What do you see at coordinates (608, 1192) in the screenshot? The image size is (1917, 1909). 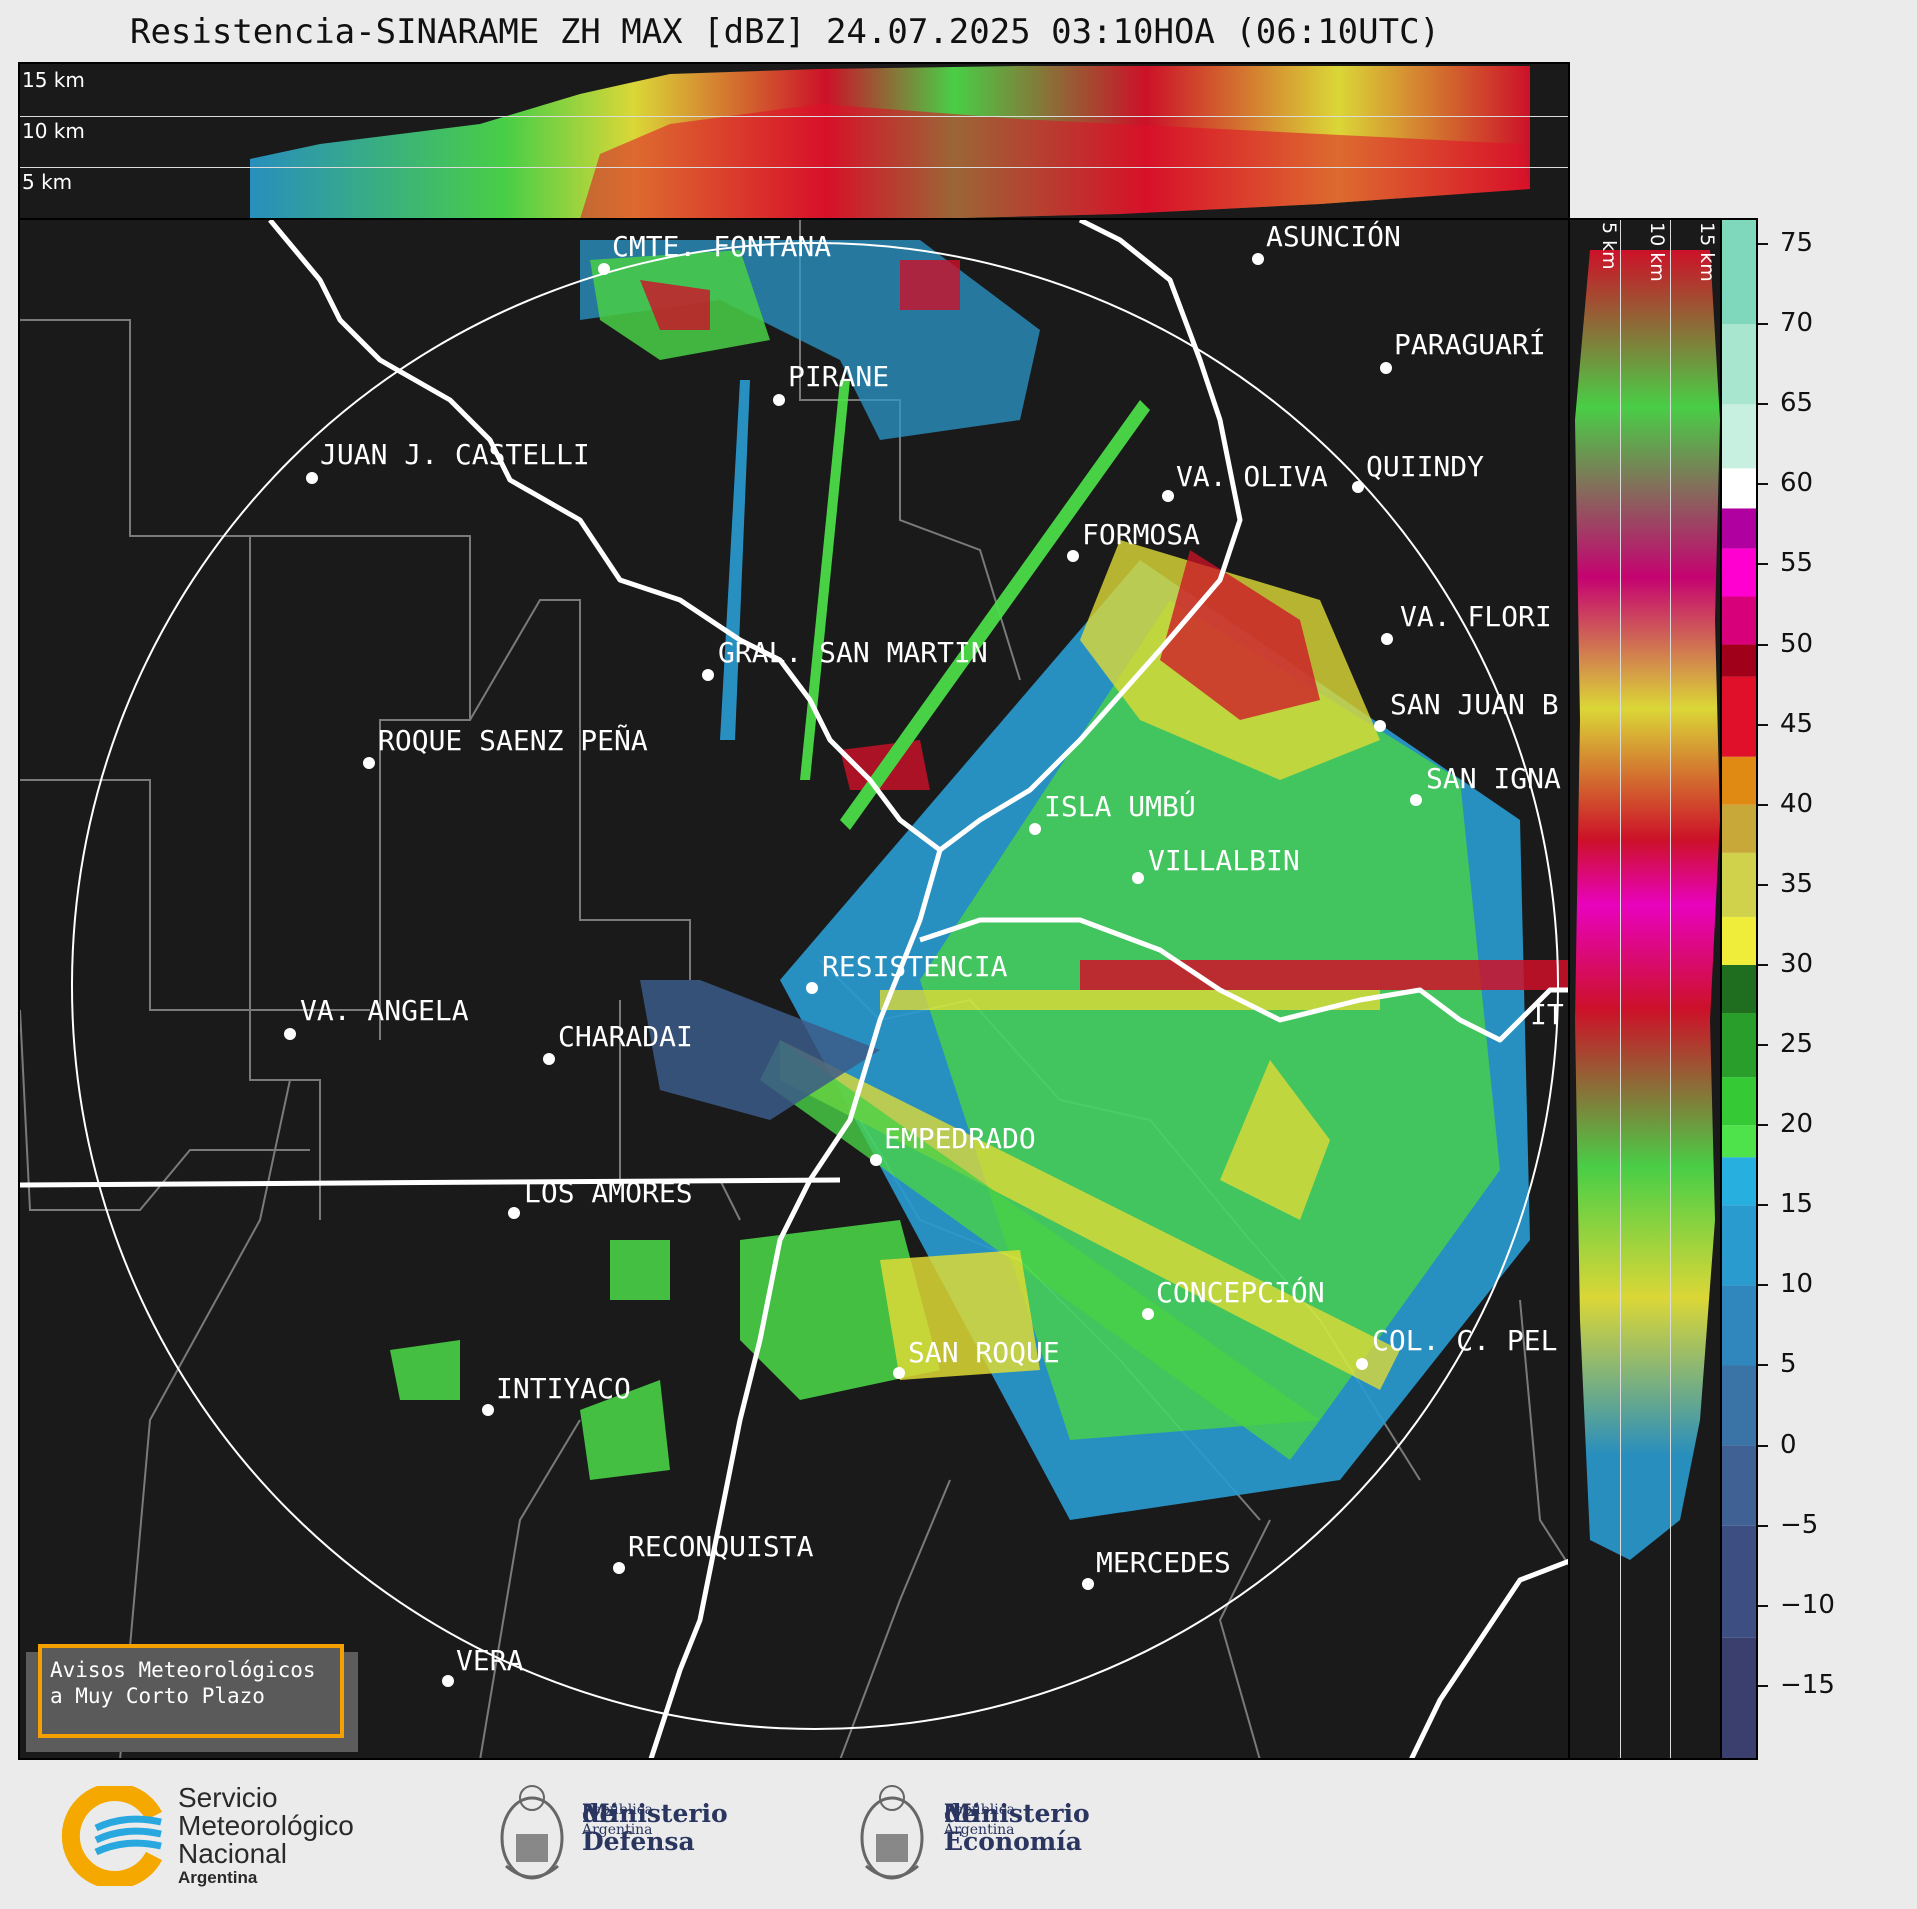 I see `city-label-los-amores: LOS AMORES` at bounding box center [608, 1192].